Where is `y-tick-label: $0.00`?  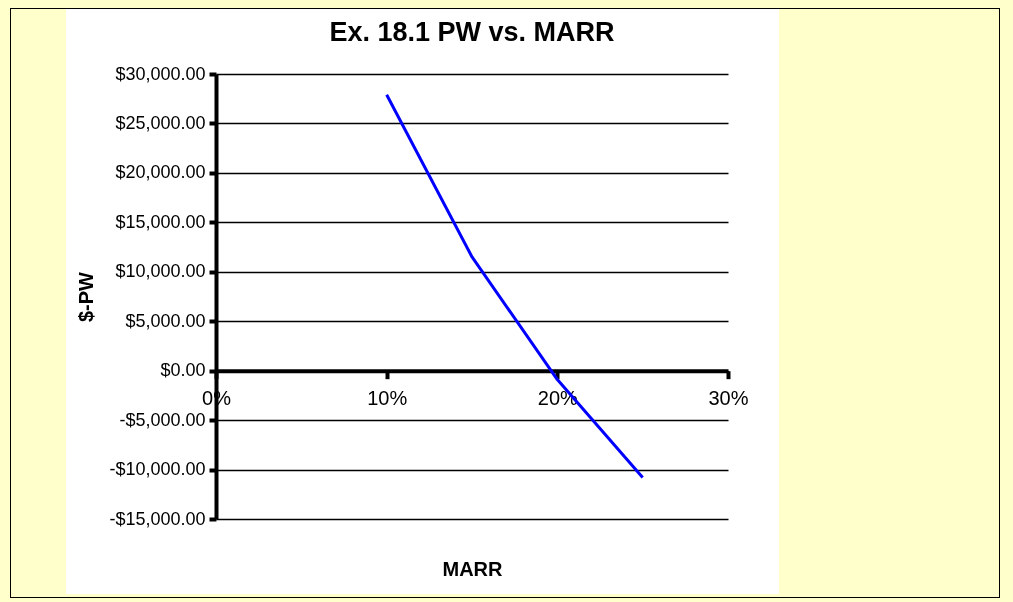
y-tick-label: $0.00 is located at coordinates (183, 370).